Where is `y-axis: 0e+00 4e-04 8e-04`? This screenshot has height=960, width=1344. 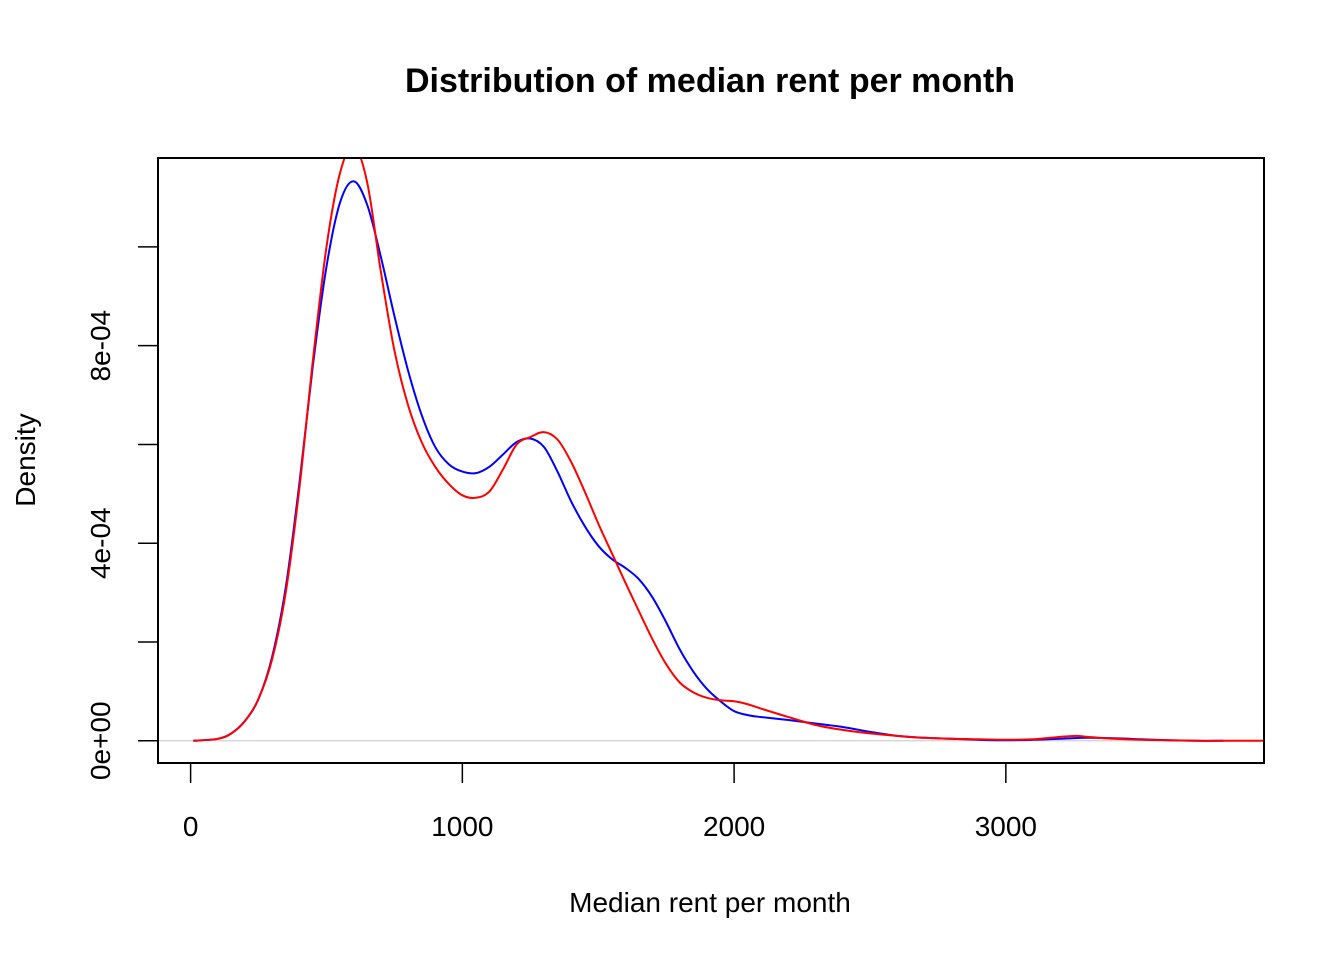 y-axis: 0e+00 4e-04 8e-04 is located at coordinates (122, 513).